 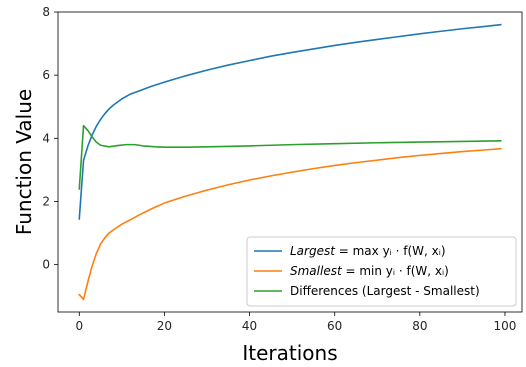 I want to click on legend-label-smallest: Smallest = min yᵢ · f(W, xᵢ), so click(x=369, y=271).